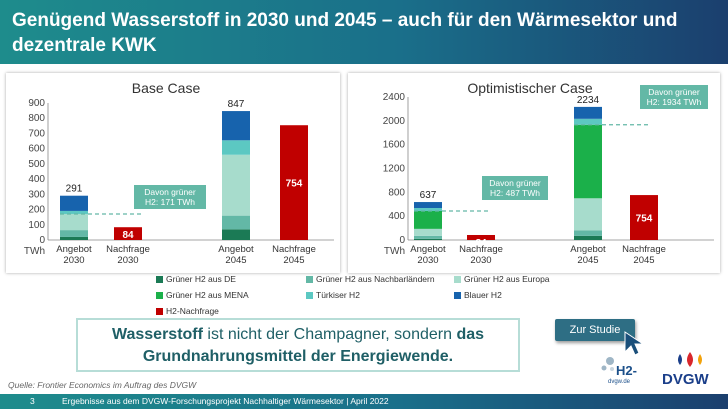 The image size is (728, 409). What do you see at coordinates (428, 195) in the screenshot?
I see `total-label: 637` at bounding box center [428, 195].